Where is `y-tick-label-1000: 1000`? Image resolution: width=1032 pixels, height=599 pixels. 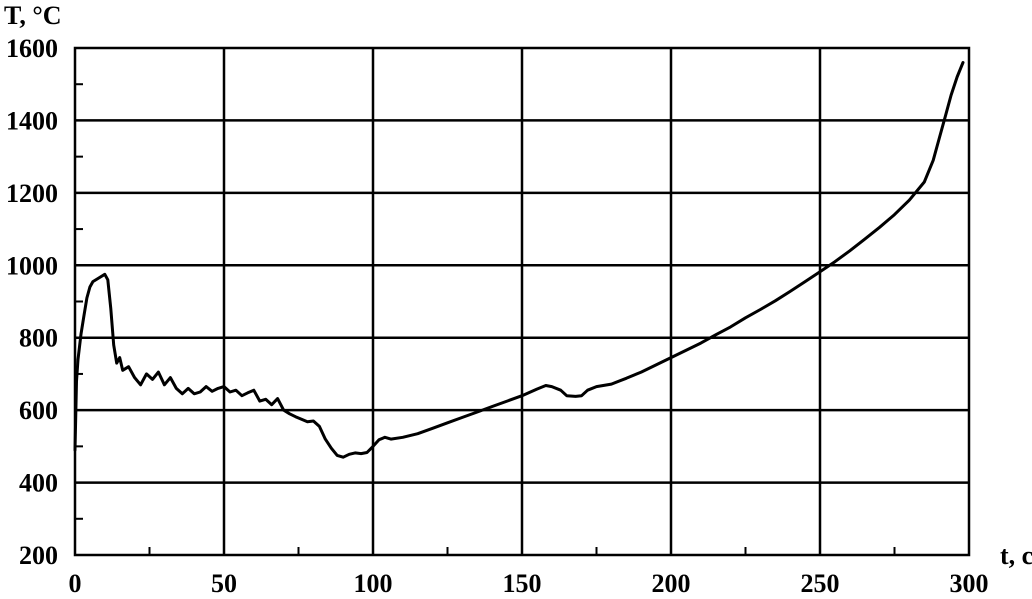
y-tick-label-1000: 1000 is located at coordinates (32, 265).